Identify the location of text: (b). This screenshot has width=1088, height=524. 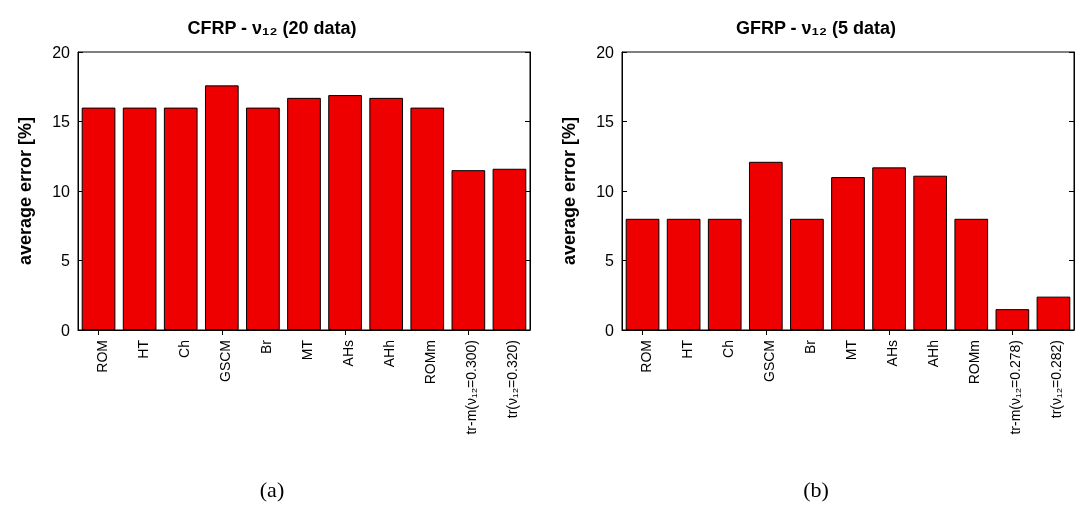
(816, 489).